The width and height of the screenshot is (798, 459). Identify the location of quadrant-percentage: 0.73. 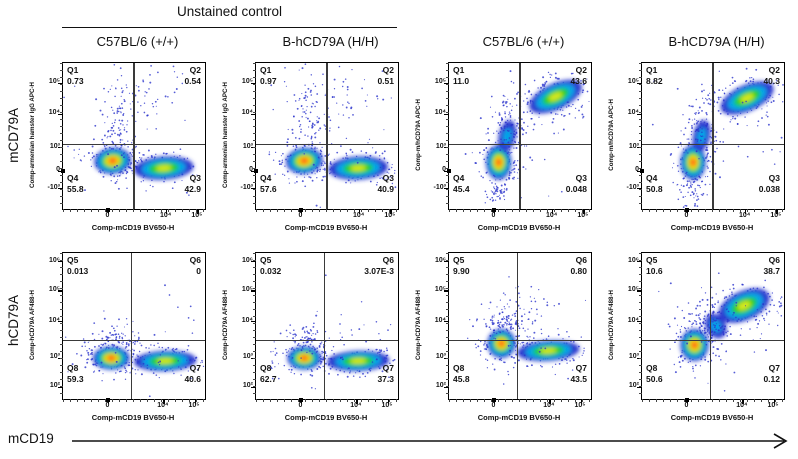
(75, 80).